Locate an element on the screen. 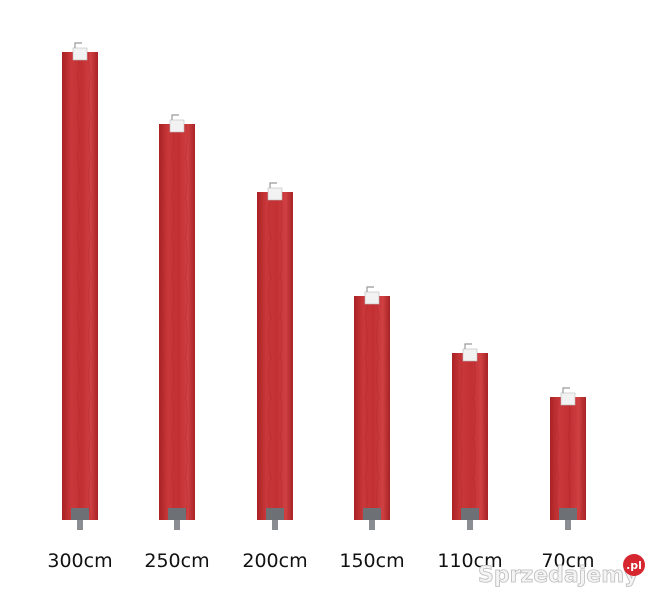 The width and height of the screenshot is (666, 607). watermark-badge: .pl is located at coordinates (634, 565).